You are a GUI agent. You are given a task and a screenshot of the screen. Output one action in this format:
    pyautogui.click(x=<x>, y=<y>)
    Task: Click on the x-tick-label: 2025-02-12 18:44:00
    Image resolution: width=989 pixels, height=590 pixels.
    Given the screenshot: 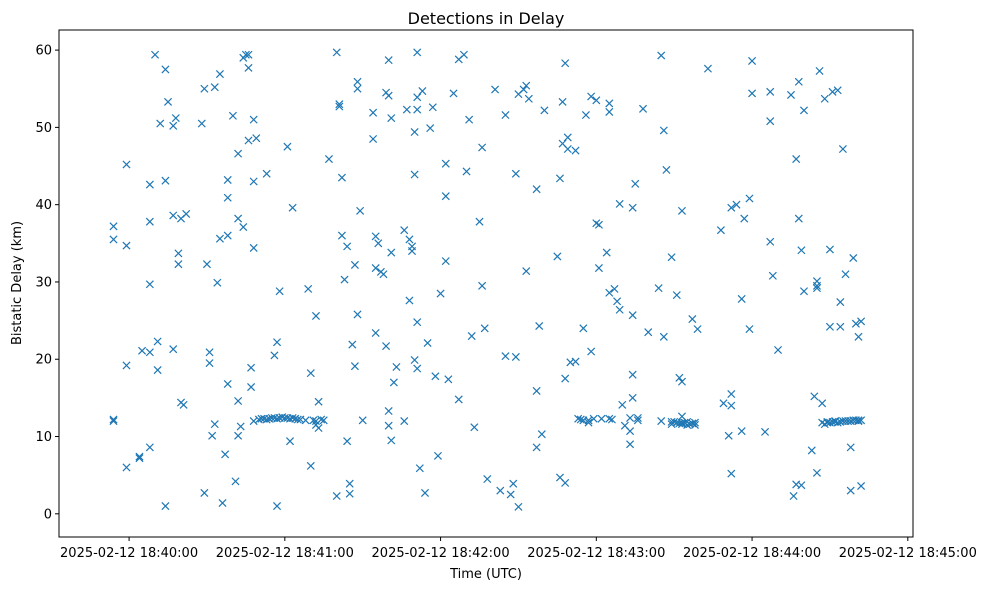 What is the action you would take?
    pyautogui.click(x=752, y=553)
    